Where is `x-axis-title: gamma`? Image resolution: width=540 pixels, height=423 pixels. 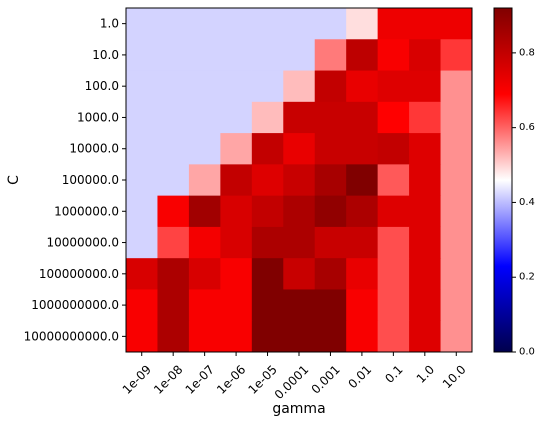
x-axis-title: gamma is located at coordinates (298, 409).